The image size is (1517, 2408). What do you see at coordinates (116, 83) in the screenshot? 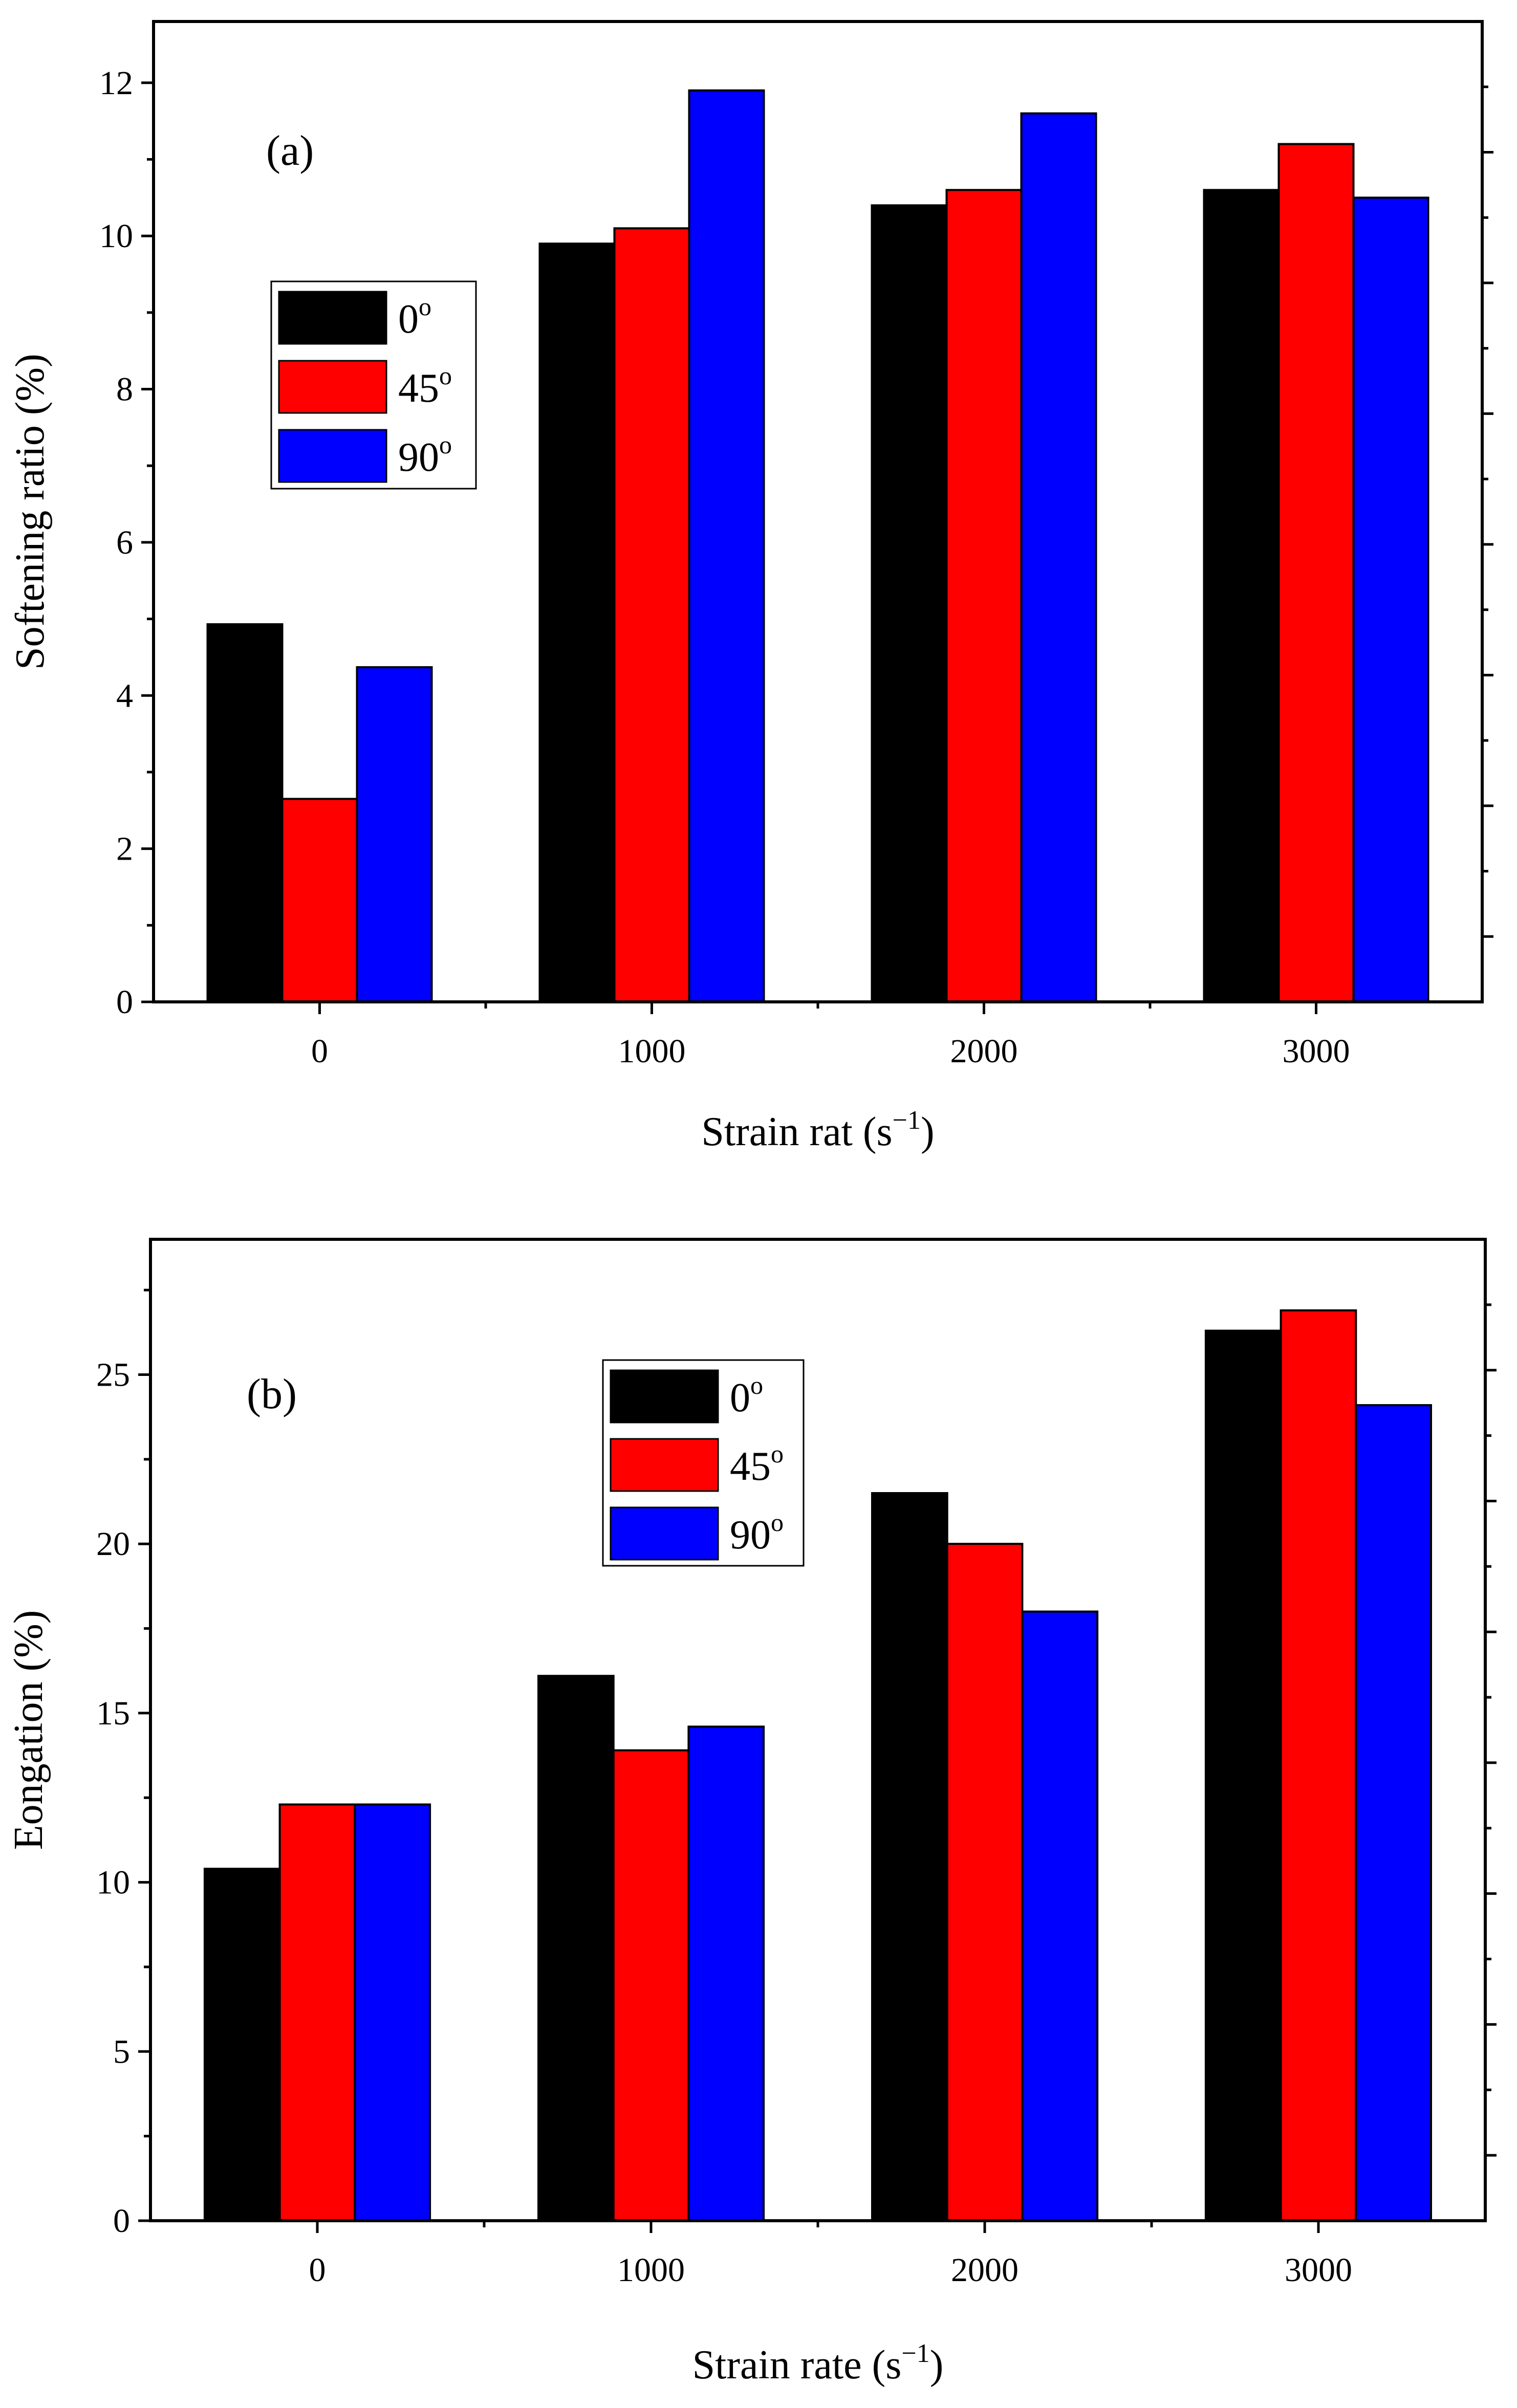
I see `y-tick-label: 12` at bounding box center [116, 83].